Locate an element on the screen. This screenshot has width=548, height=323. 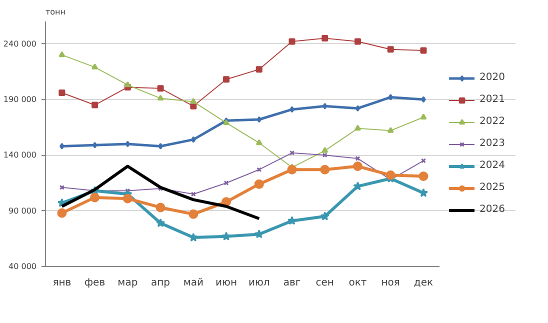
y-tick-label: 90 000 is located at coordinates (22, 211).